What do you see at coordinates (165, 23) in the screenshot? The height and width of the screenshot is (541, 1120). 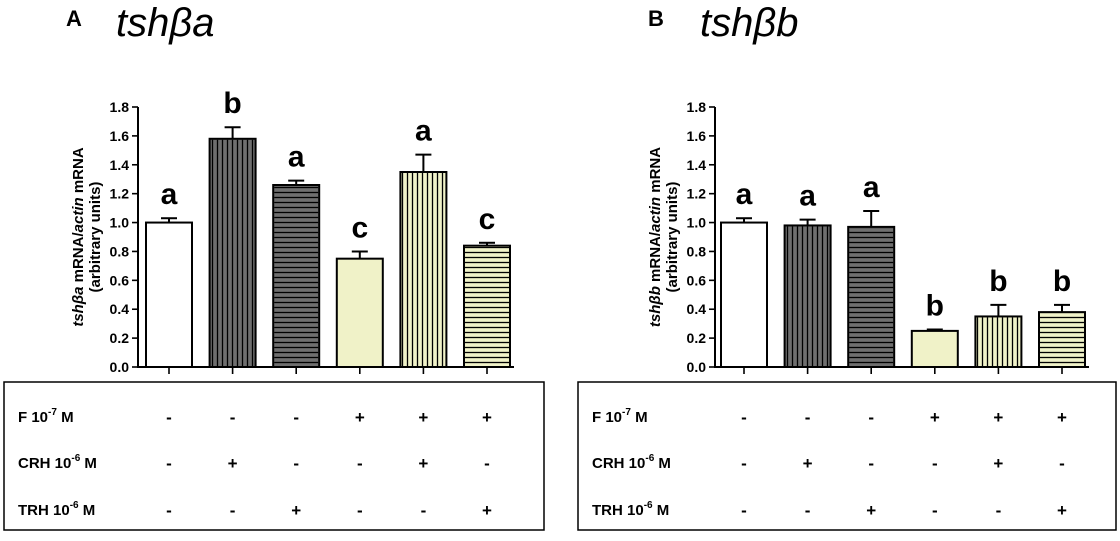 I see `chart-title: tshβa` at bounding box center [165, 23].